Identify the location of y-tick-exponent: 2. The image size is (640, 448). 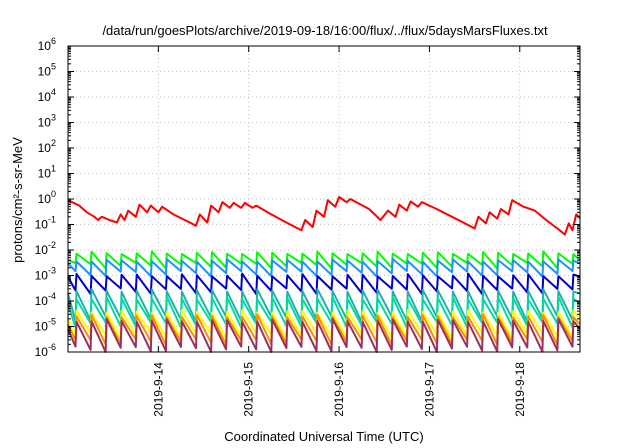
(53, 143).